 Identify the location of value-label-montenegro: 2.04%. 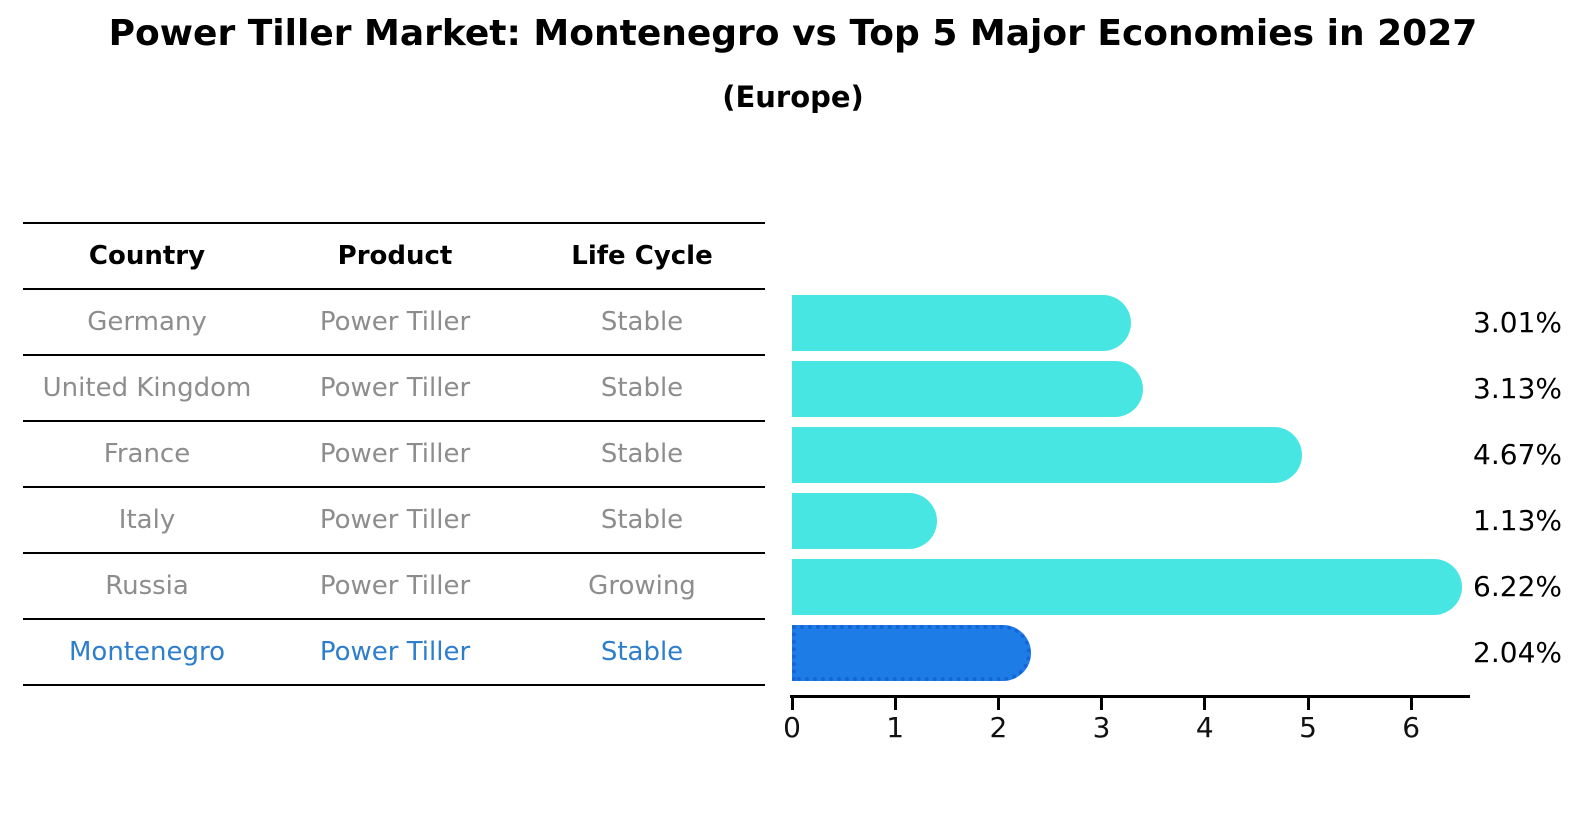
(1517, 652).